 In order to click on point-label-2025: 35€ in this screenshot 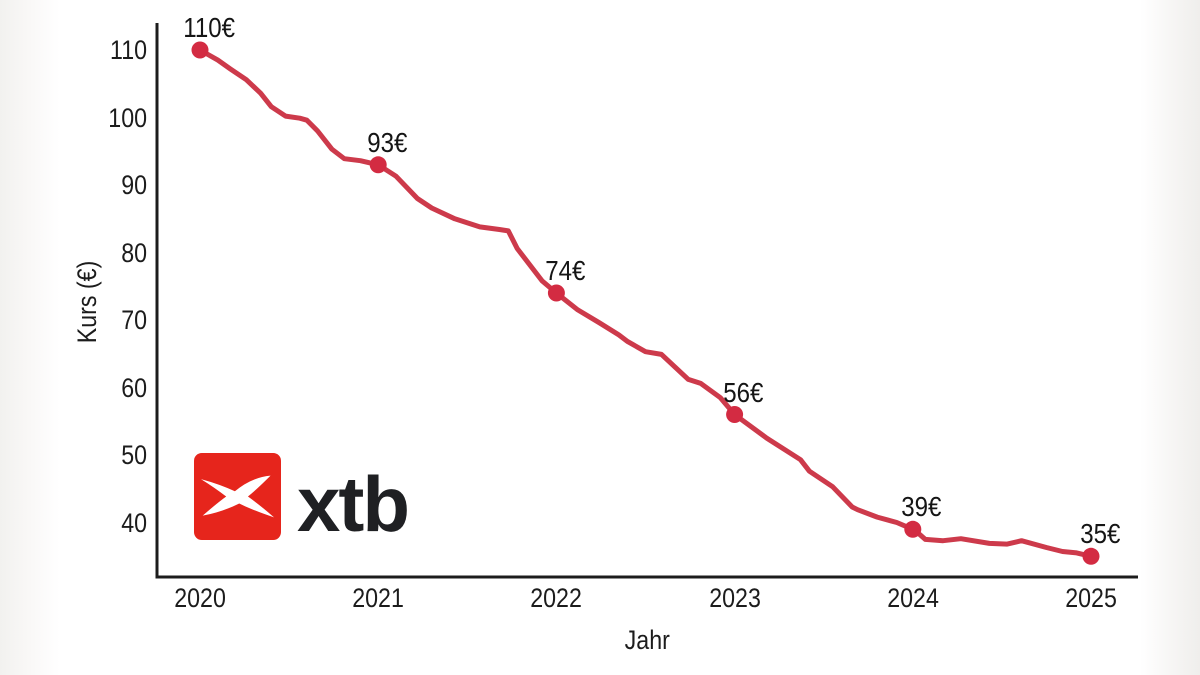, I will do `click(1100, 534)`.